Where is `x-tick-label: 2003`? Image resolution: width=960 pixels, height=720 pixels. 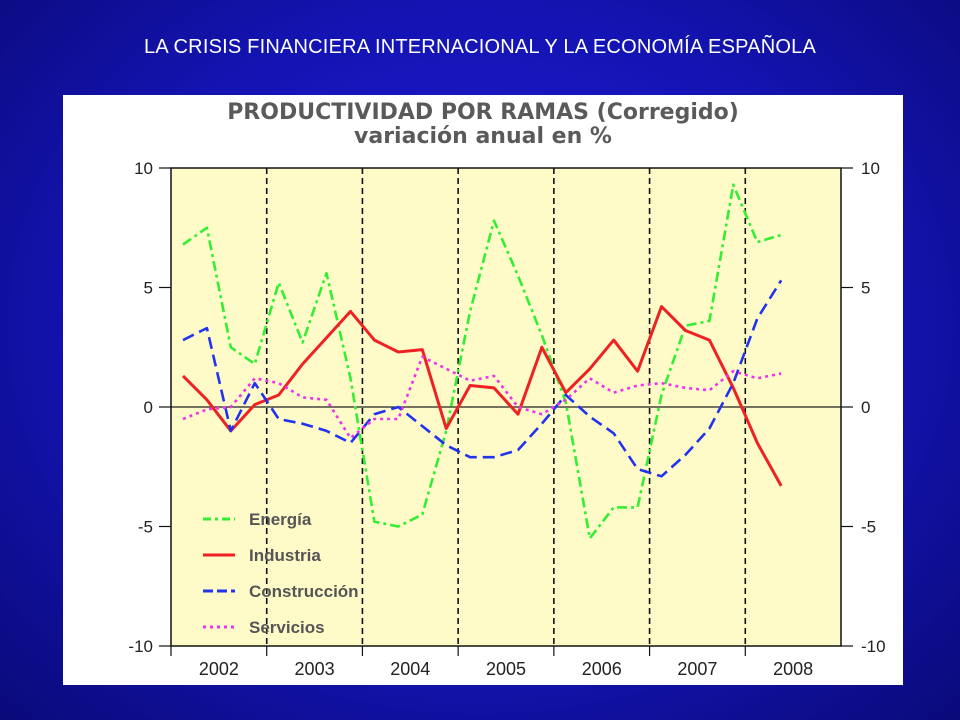
x-tick-label: 2003 is located at coordinates (315, 669).